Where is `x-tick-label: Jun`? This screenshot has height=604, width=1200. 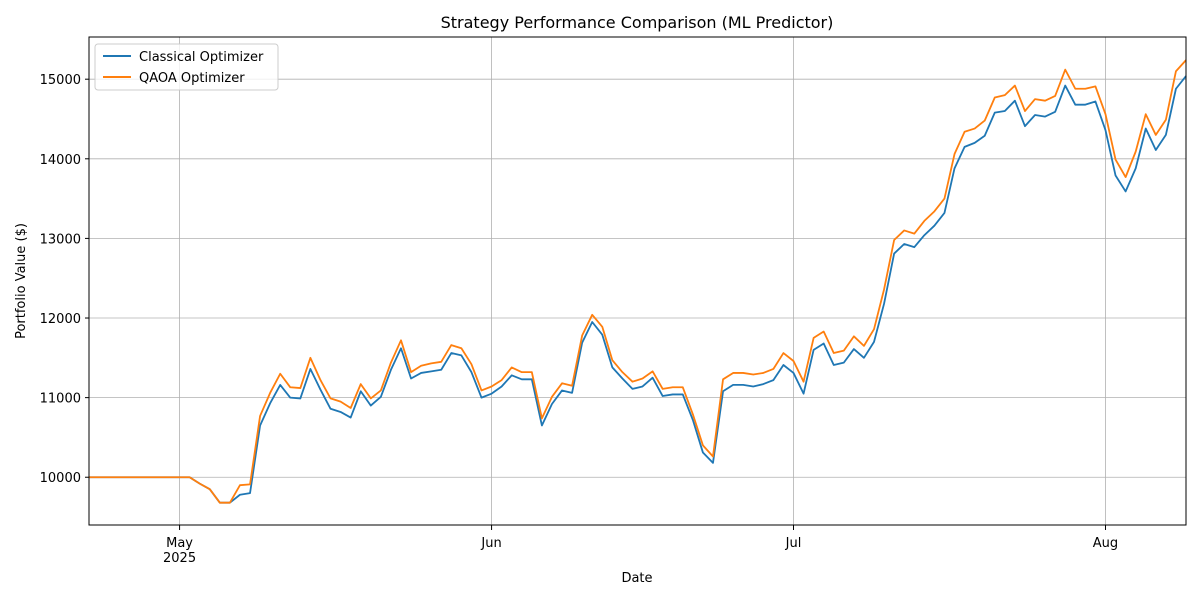
x-tick-label: Jun is located at coordinates (490, 543).